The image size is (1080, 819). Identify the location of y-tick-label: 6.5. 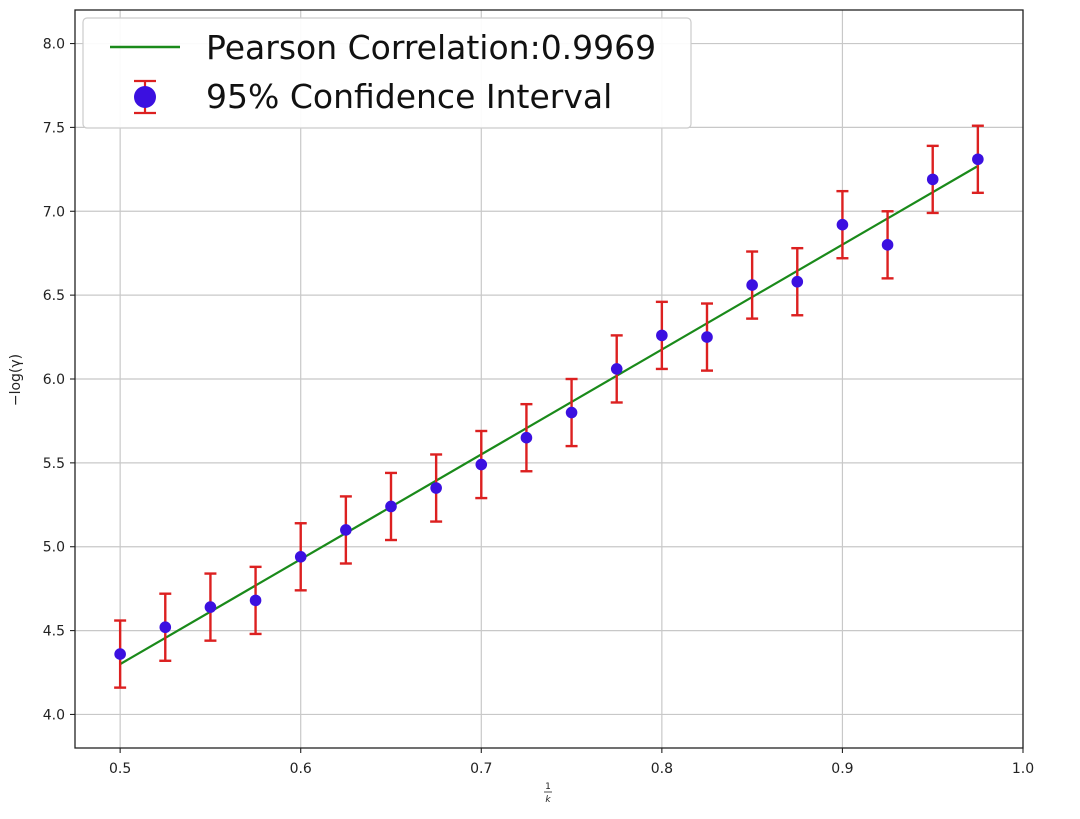
(54, 296).